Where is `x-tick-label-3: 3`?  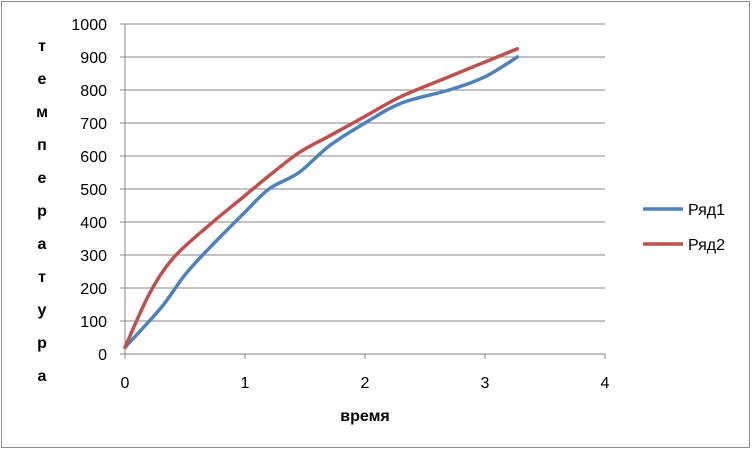 x-tick-label-3: 3 is located at coordinates (485, 383).